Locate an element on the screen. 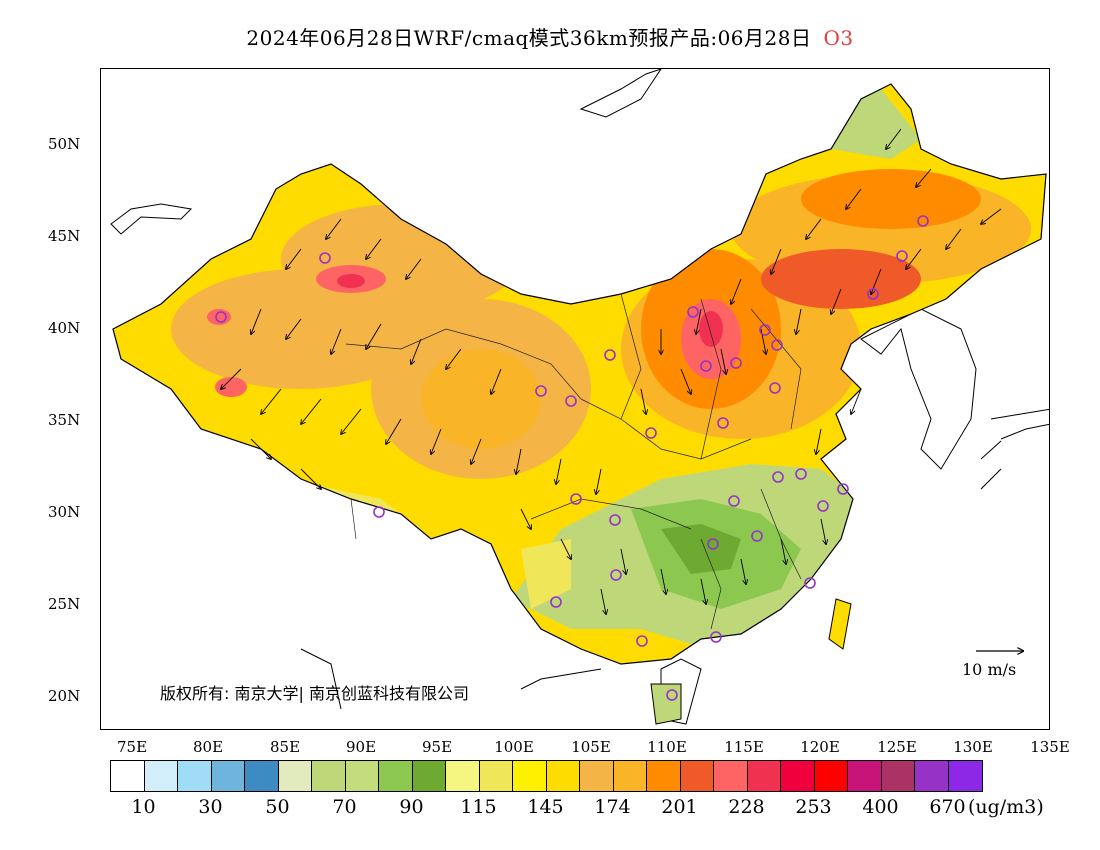 The image size is (1100, 850). lon-label: 135E is located at coordinates (1050, 747).